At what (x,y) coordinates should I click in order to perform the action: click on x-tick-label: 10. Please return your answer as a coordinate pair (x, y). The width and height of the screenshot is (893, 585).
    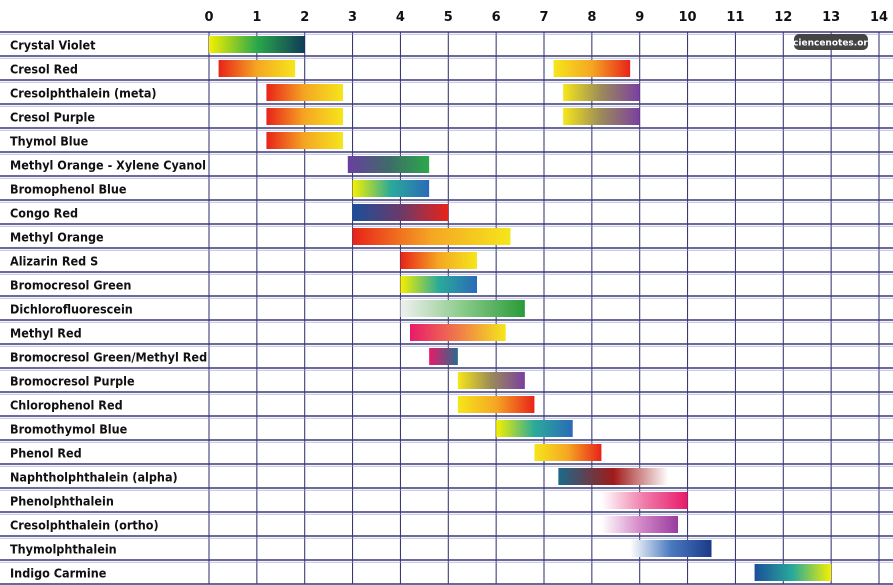
    Looking at the image, I should click on (688, 17).